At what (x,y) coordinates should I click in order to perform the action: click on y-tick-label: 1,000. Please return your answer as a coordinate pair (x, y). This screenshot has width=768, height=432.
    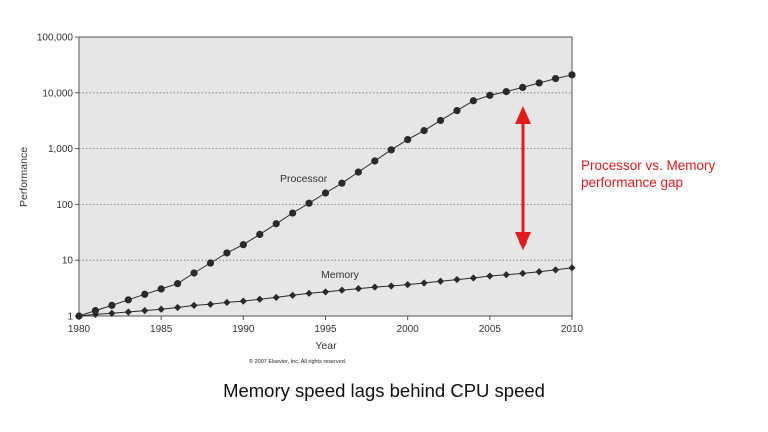
    Looking at the image, I should click on (60, 149).